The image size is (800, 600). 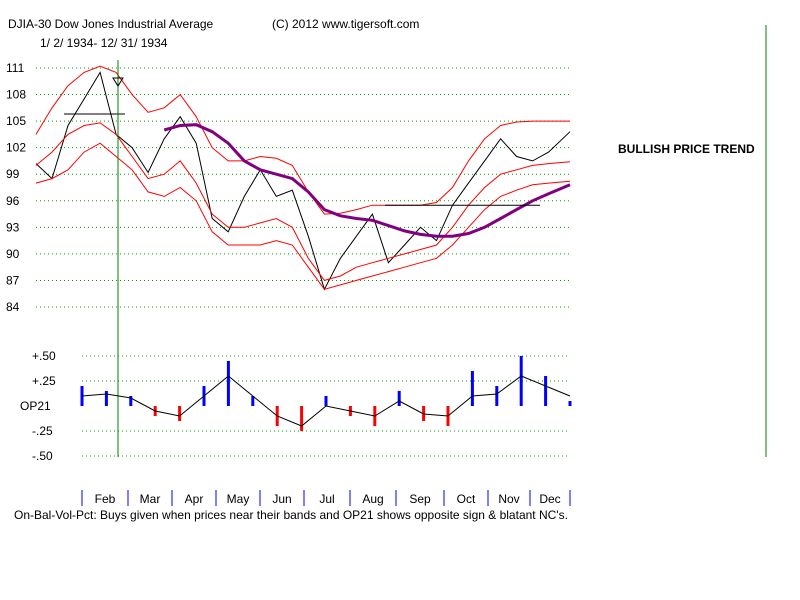 What do you see at coordinates (346, 24) in the screenshot?
I see `copyright: (C) 2012 www.tigersoft.com` at bounding box center [346, 24].